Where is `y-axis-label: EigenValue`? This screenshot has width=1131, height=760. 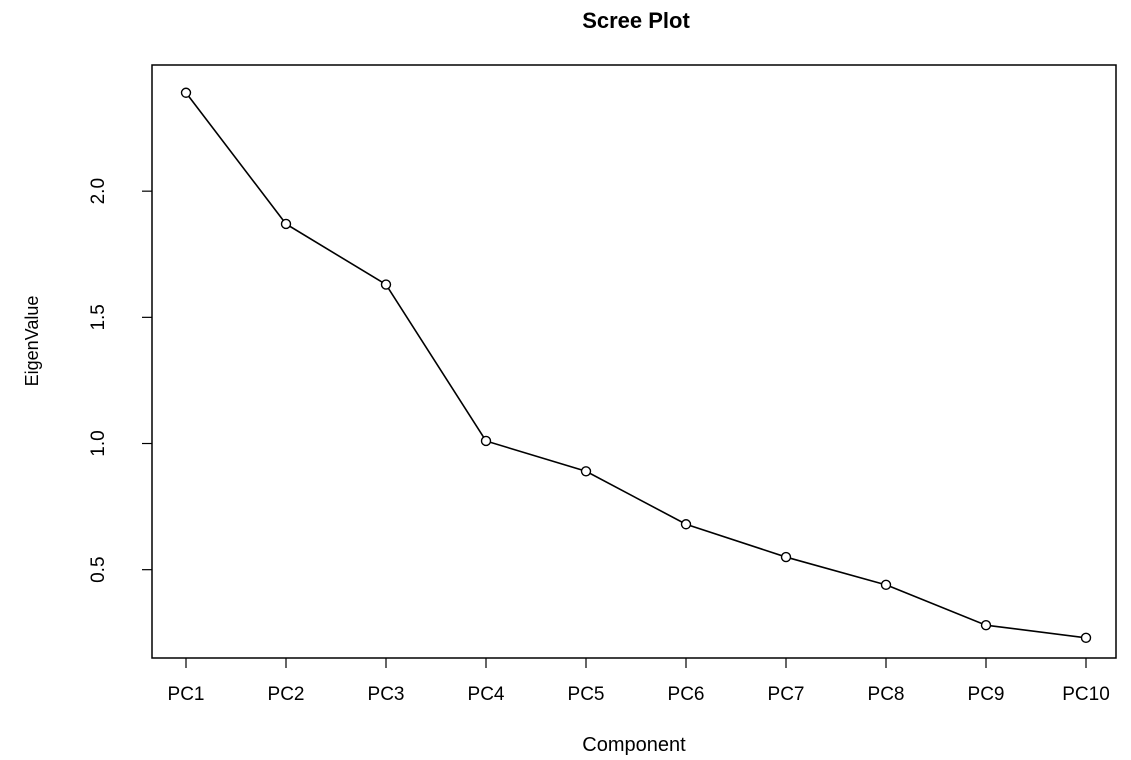
y-axis-label: EigenValue is located at coordinates (32, 341).